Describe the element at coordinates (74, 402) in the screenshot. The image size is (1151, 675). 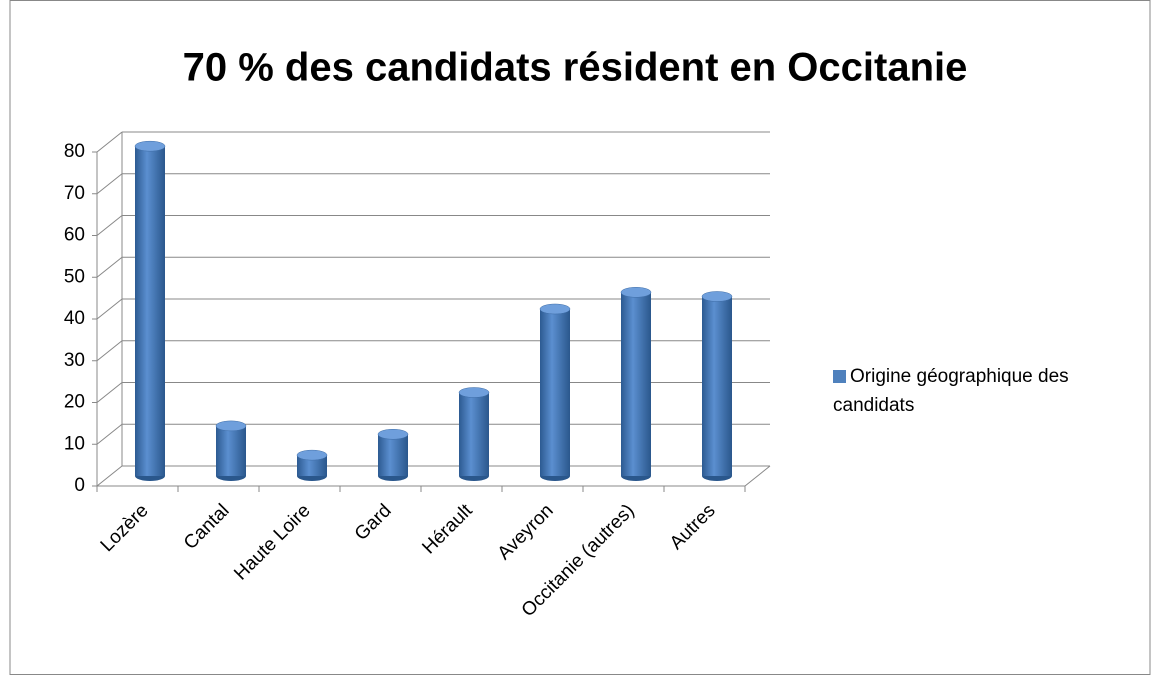
I see `y-tick-label: 20` at that location.